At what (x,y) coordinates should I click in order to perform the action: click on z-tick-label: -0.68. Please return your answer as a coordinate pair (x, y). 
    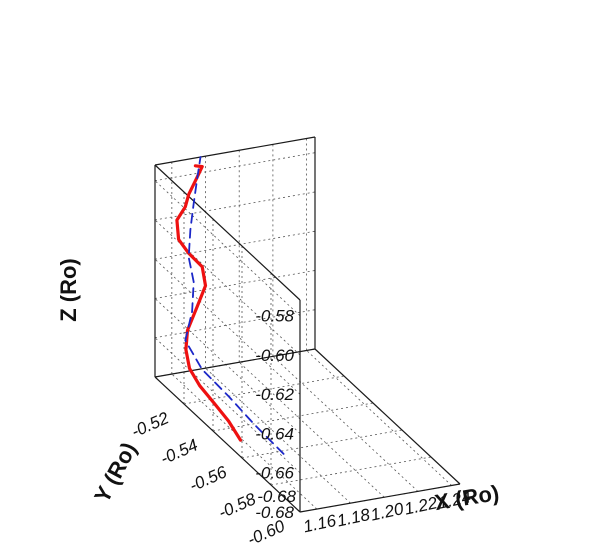
    Looking at the image, I should click on (274, 512).